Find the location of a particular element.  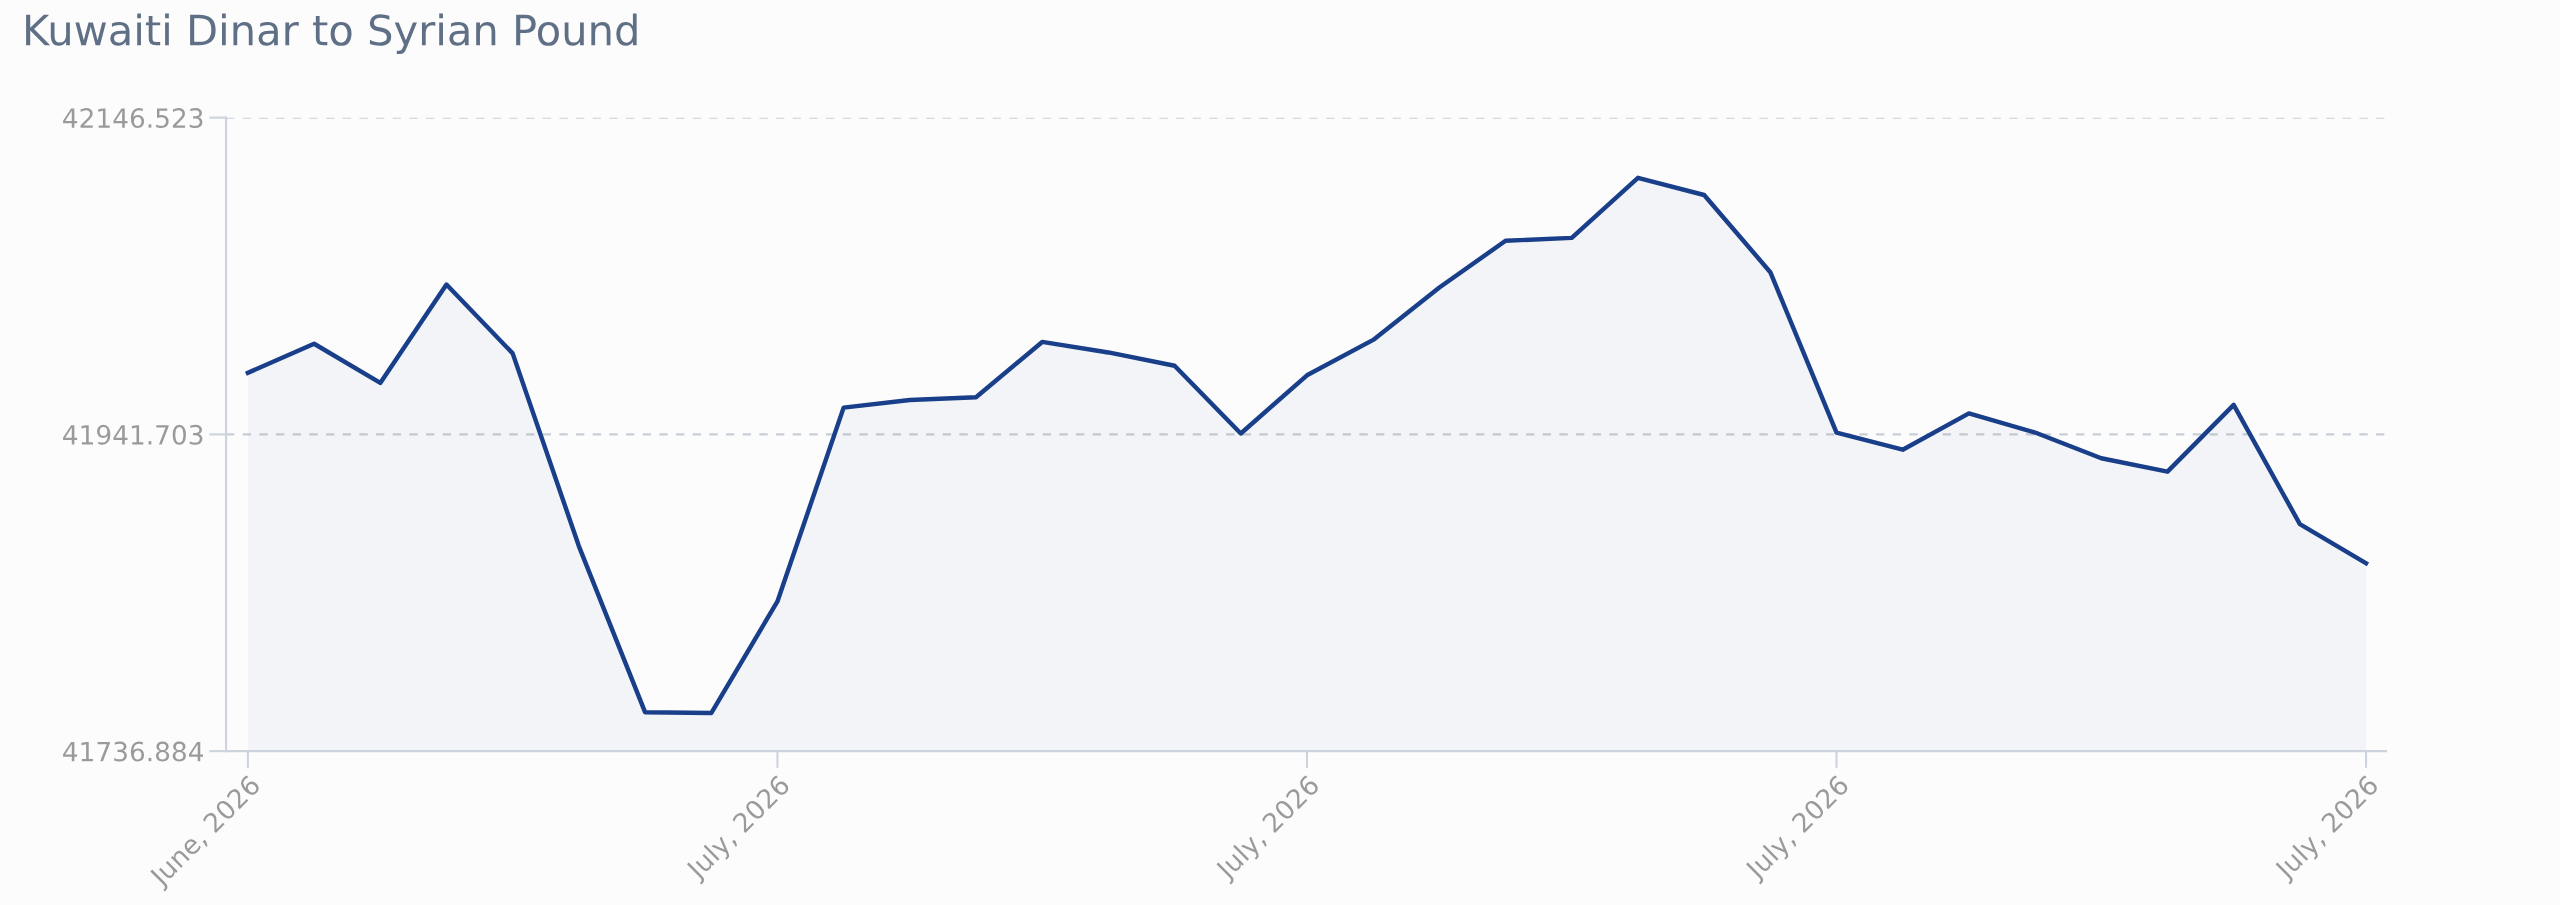

y-tick-label: 41941.703 is located at coordinates (133, 434).